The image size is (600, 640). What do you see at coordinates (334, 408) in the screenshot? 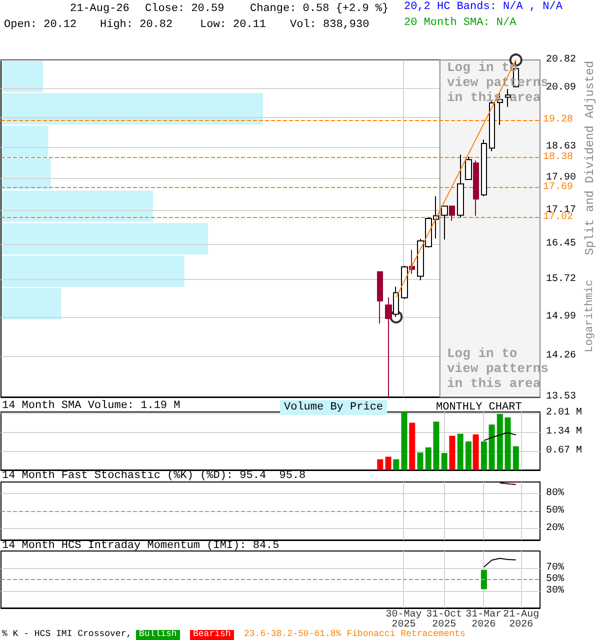
I see `annotation: Volume By Price` at bounding box center [334, 408].